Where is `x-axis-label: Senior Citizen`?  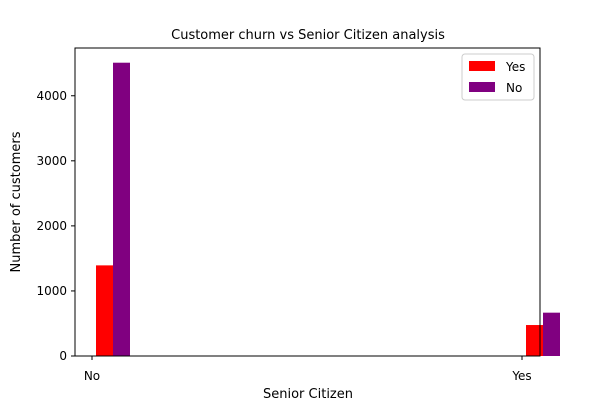
x-axis-label: Senior Citizen is located at coordinates (308, 393).